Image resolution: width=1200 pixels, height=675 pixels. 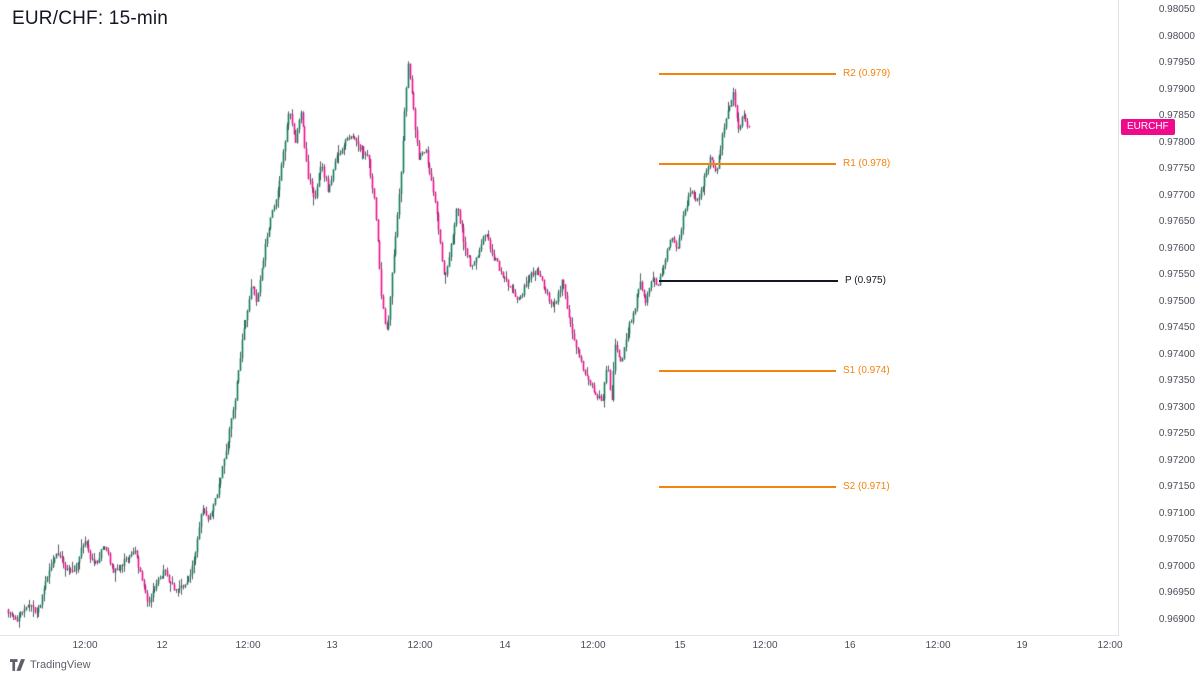 I want to click on time-tick-label: 16, so click(x=850, y=645).